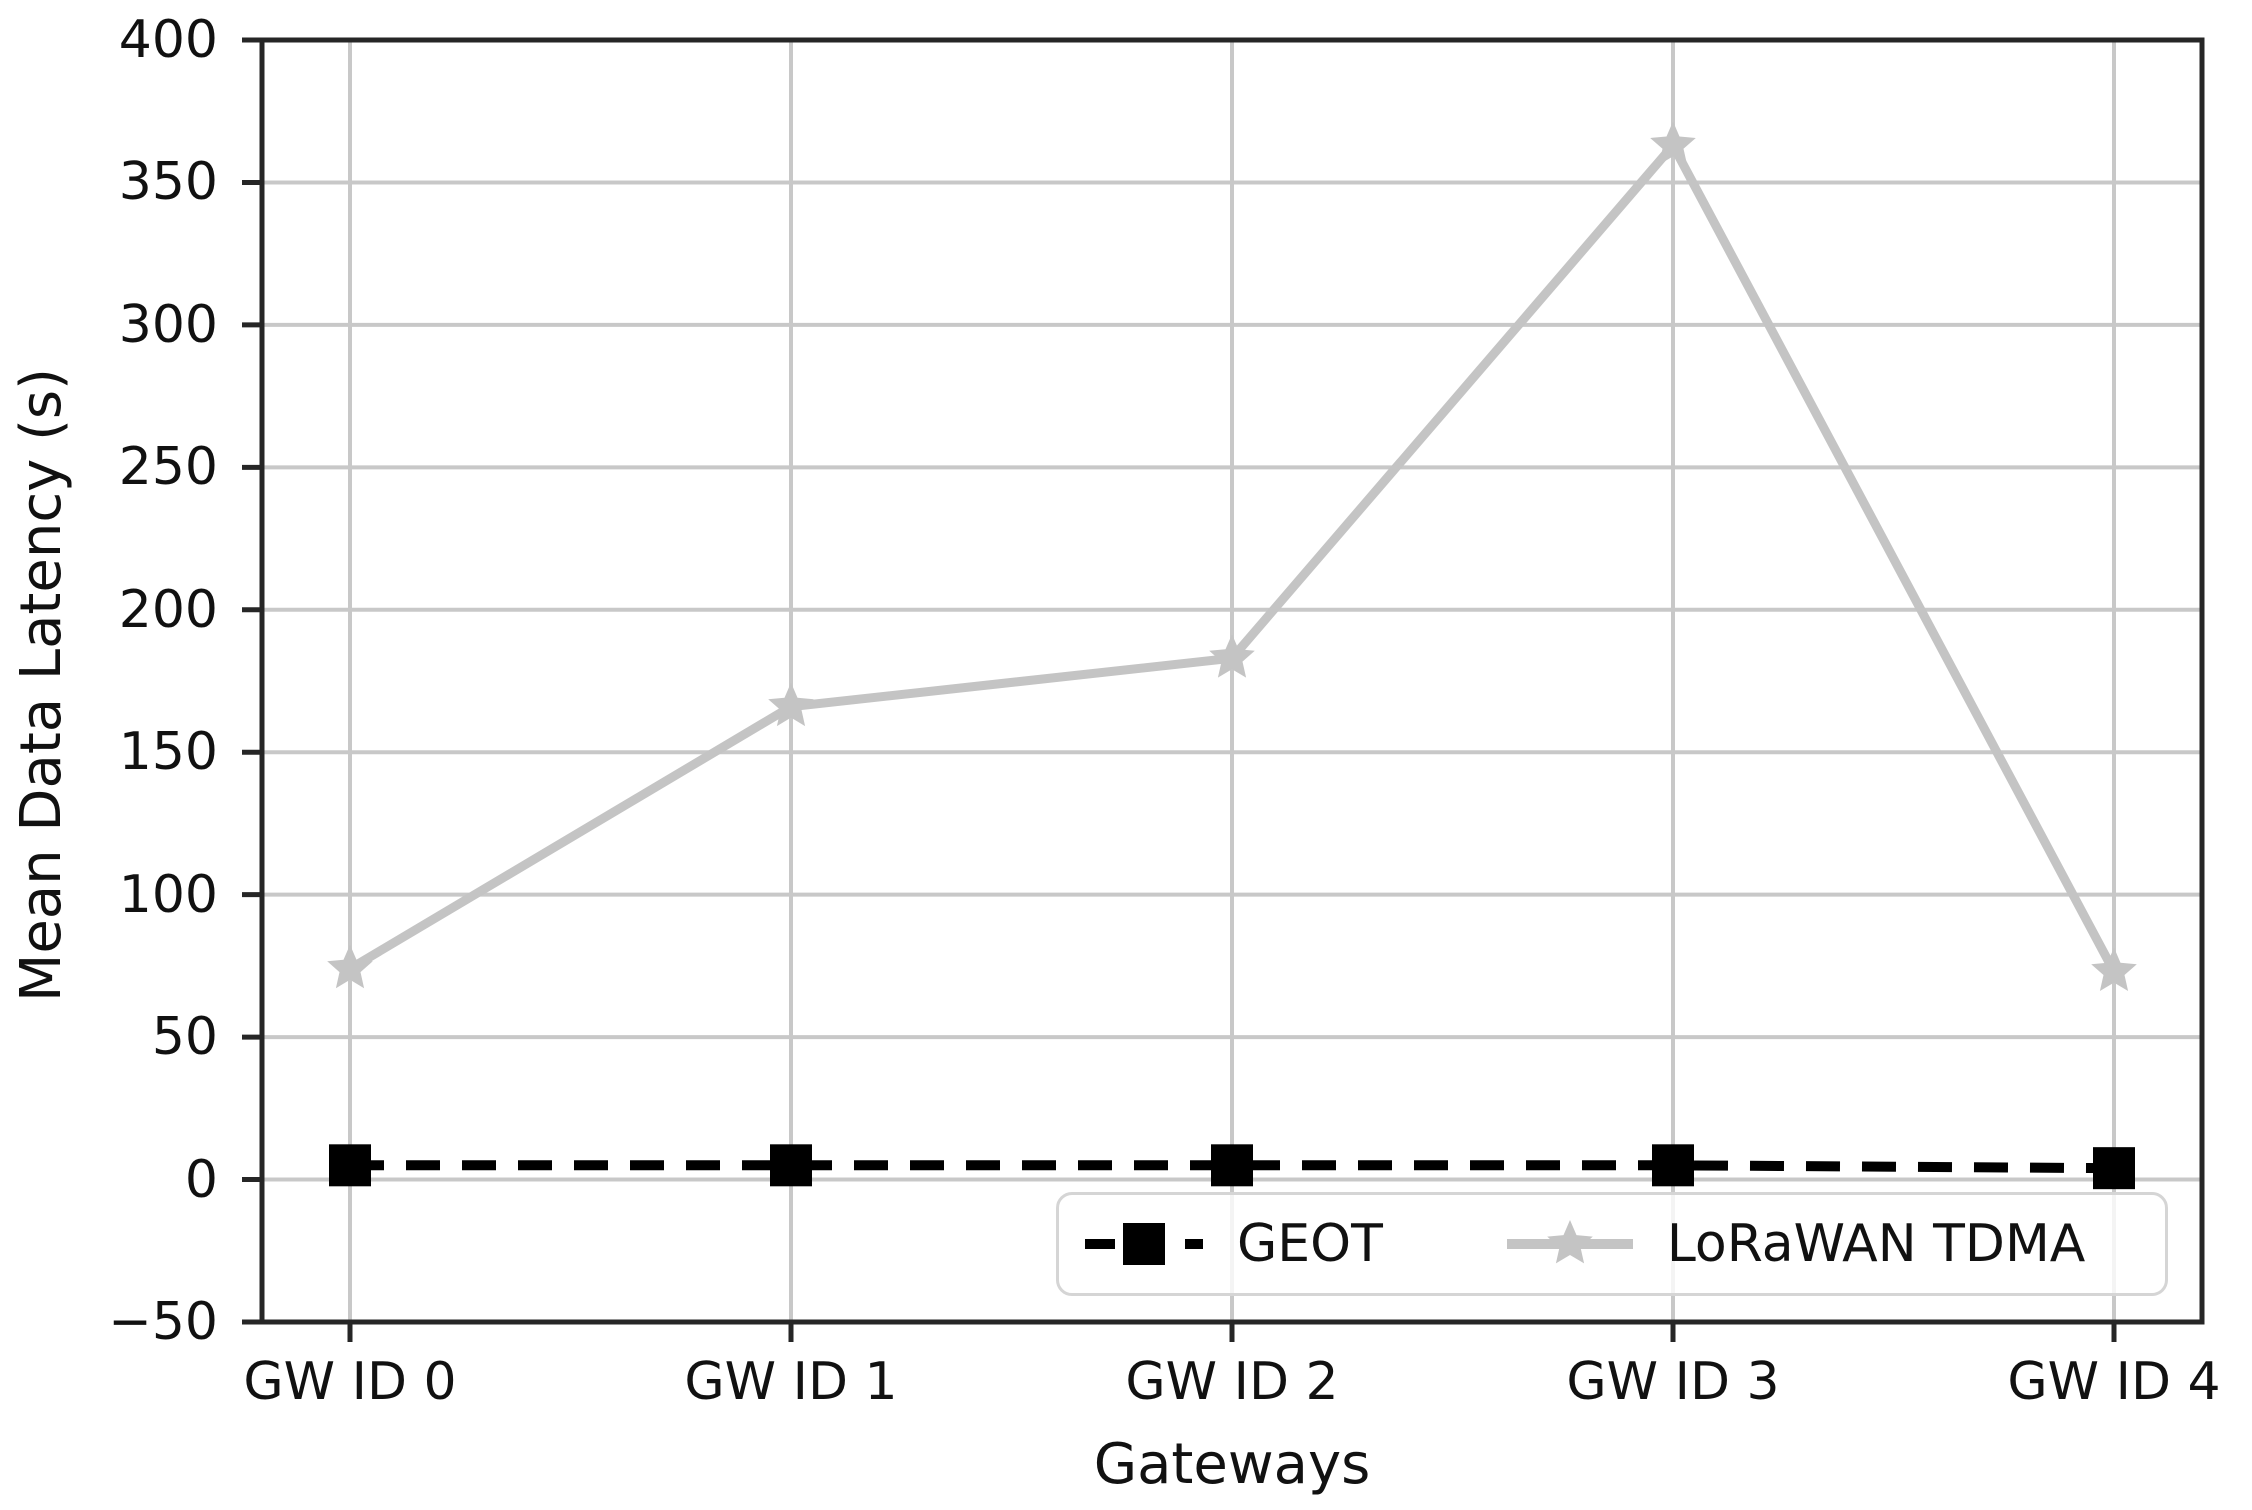  What do you see at coordinates (168, 40) in the screenshot?
I see `y-tick-label: 400` at bounding box center [168, 40].